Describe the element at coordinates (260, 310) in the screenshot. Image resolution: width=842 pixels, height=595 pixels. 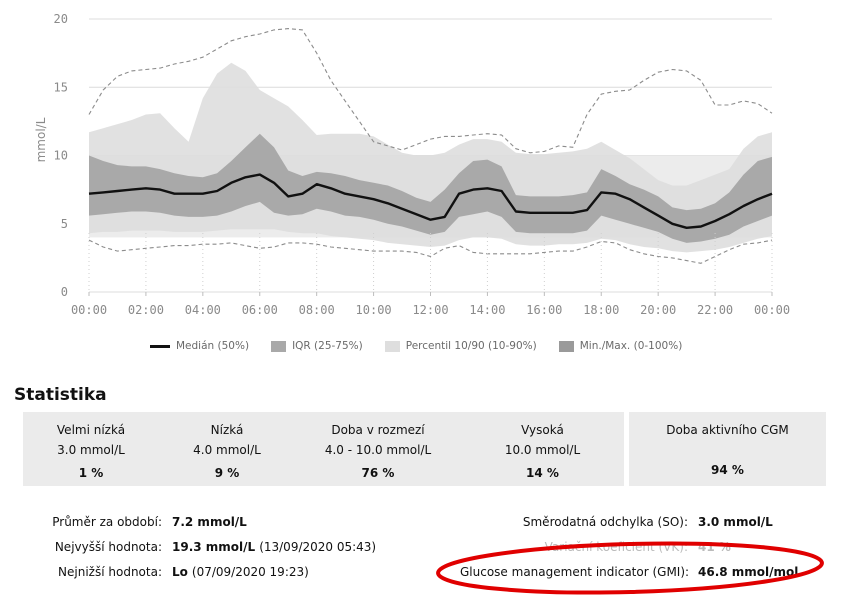
I see `x-tick-label-3: 06:00` at that location.